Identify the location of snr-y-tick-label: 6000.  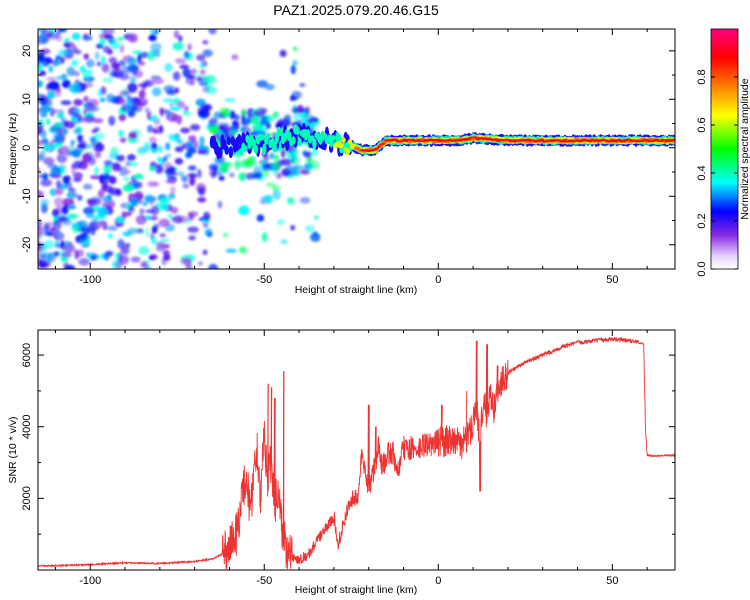
(27, 355).